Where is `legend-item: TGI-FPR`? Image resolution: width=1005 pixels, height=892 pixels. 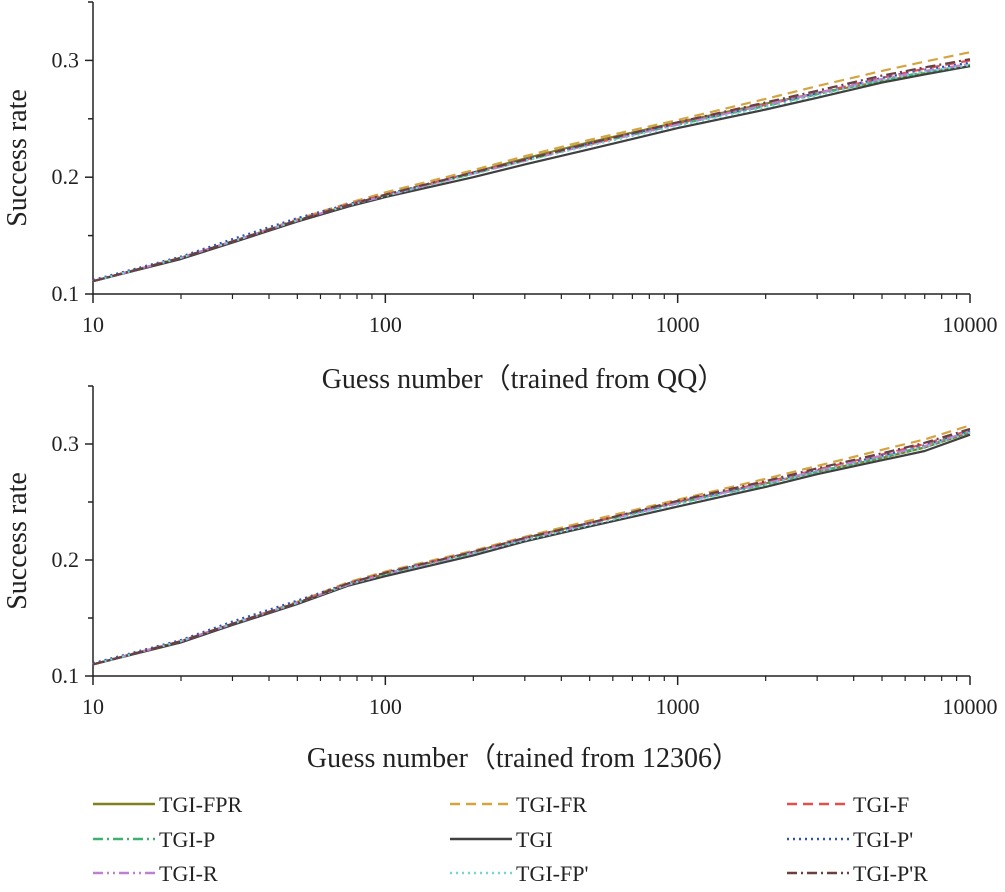 legend-item: TGI-FPR is located at coordinates (167, 804).